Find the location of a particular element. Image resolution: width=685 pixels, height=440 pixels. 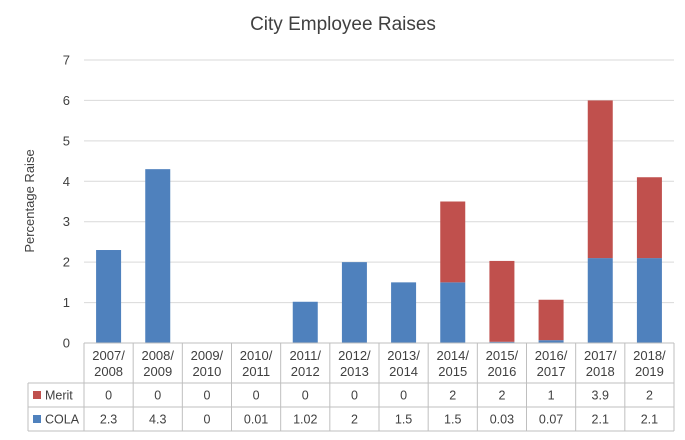

x-category-label: 2013/2014 is located at coordinates (403, 363).